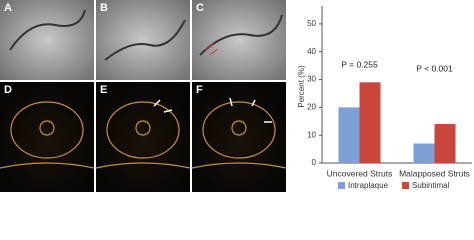  I want to click on y-tick-label: 50, so click(311, 23).